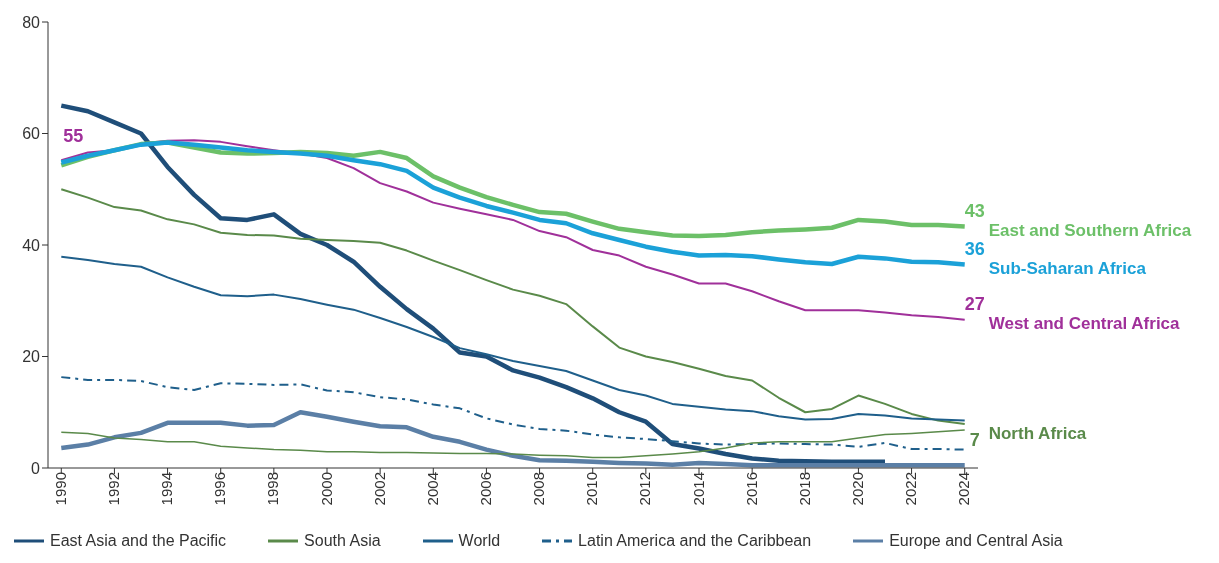 The height and width of the screenshot is (563, 1219). What do you see at coordinates (167, 489) in the screenshot?
I see `x-tick-label: 1994` at bounding box center [167, 489].